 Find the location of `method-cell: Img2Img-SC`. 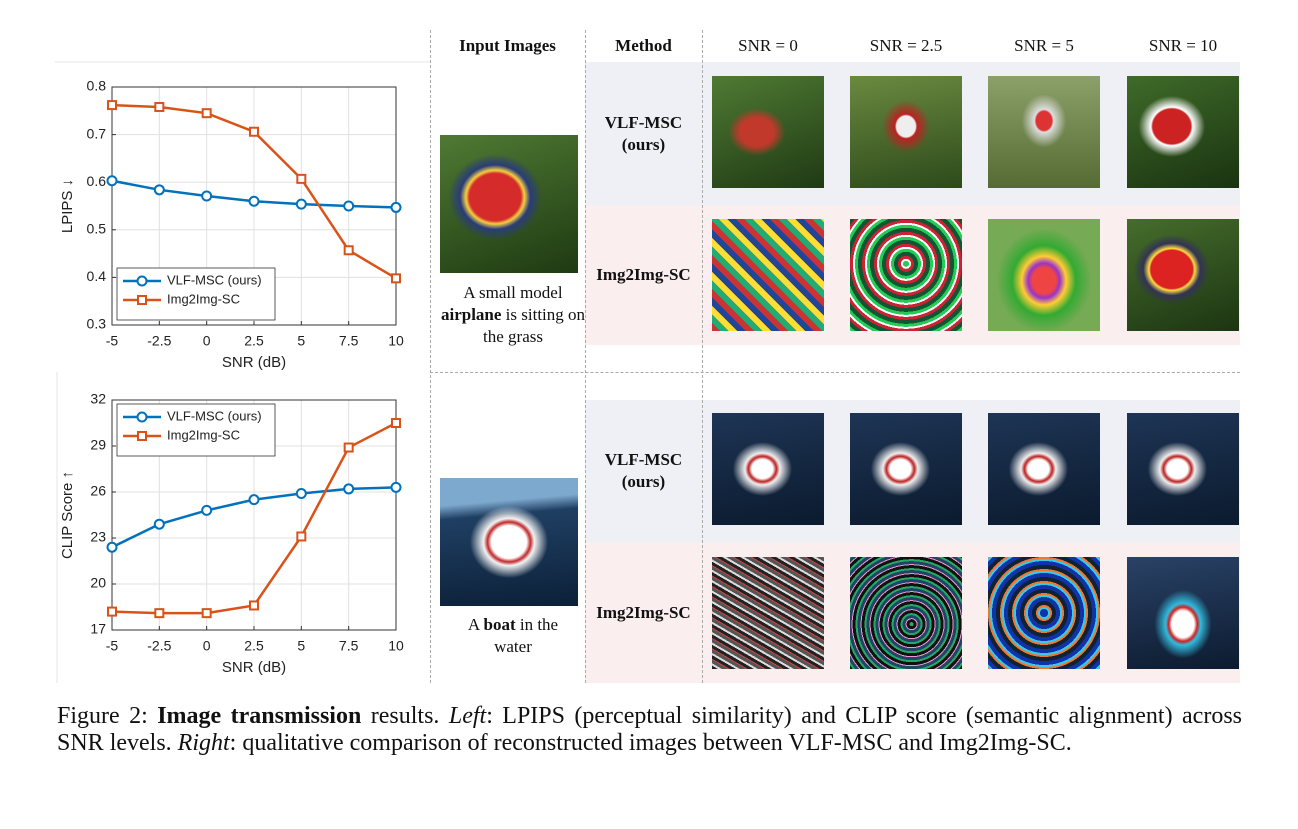

method-cell: Img2Img-SC is located at coordinates (643, 275).